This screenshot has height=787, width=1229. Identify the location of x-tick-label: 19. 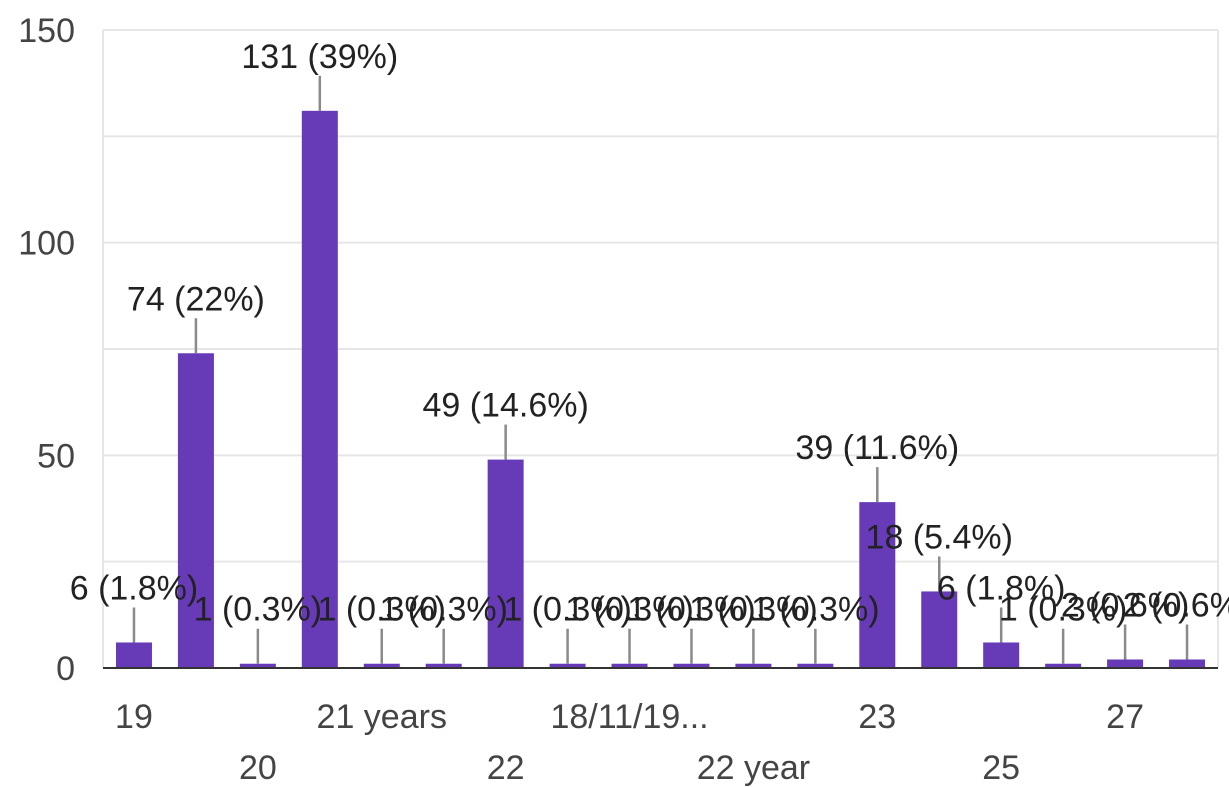
(134, 717).